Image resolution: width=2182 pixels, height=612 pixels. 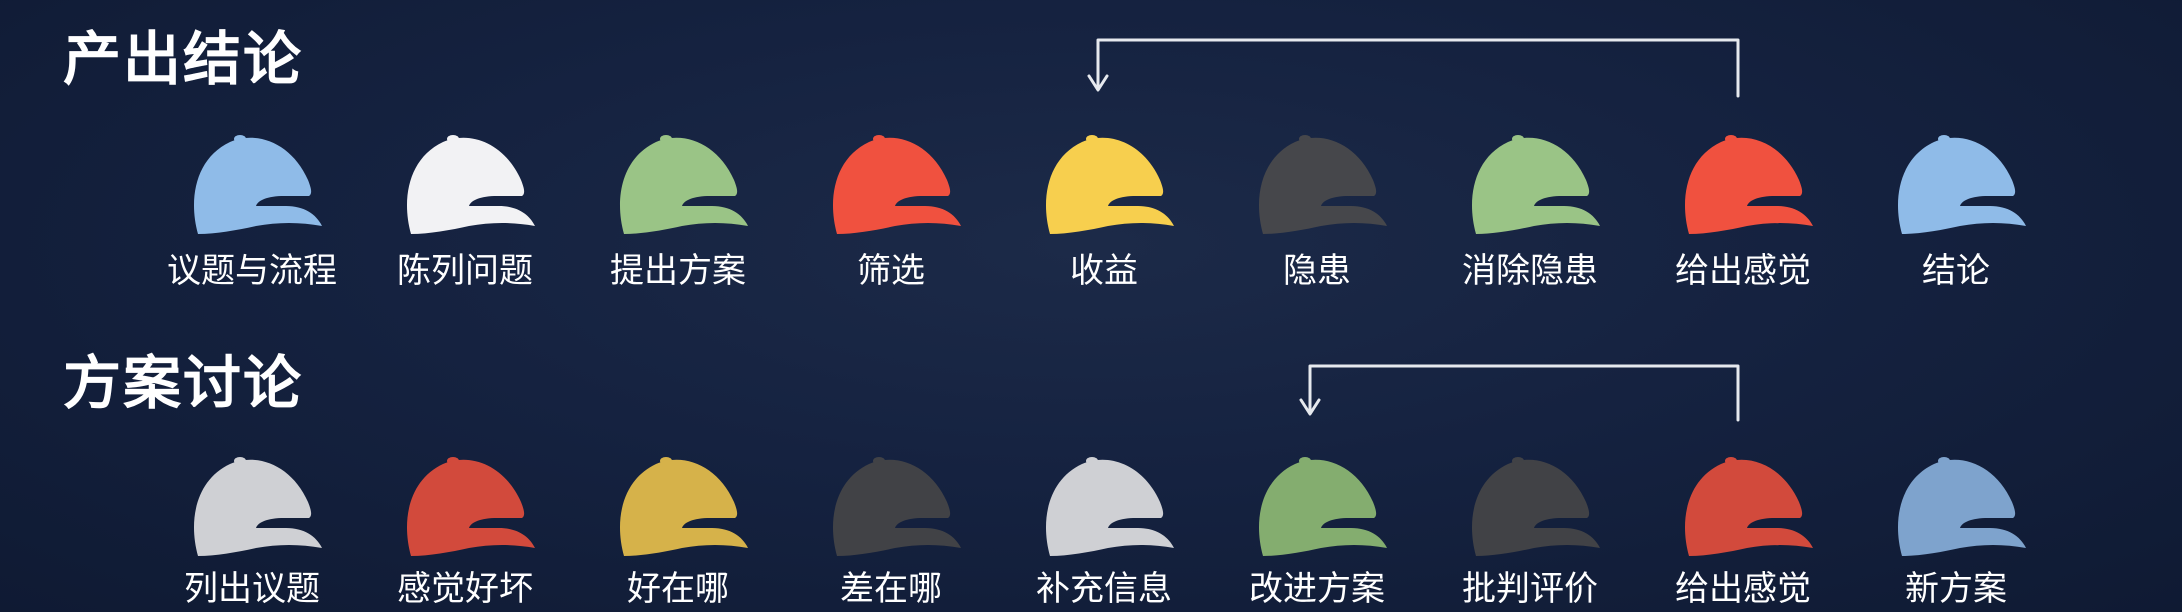 I want to click on connector-line-top, so click(x=1418, y=68).